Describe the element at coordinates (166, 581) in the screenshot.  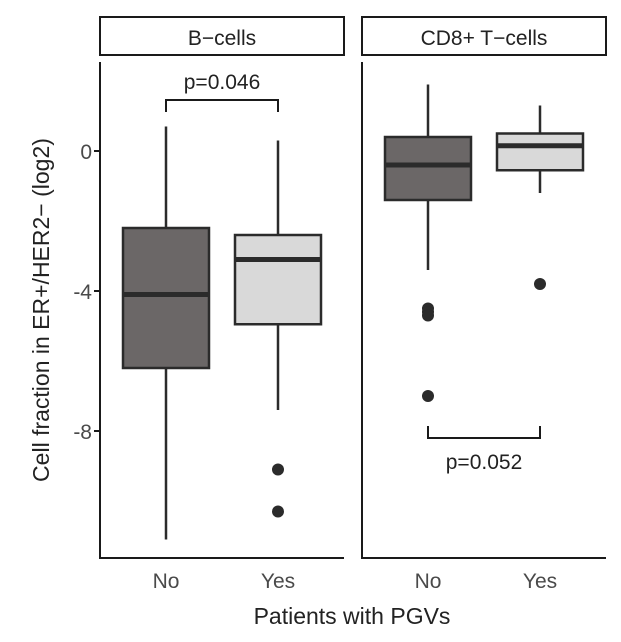
I see `panel-1-x-tick-no: No` at that location.